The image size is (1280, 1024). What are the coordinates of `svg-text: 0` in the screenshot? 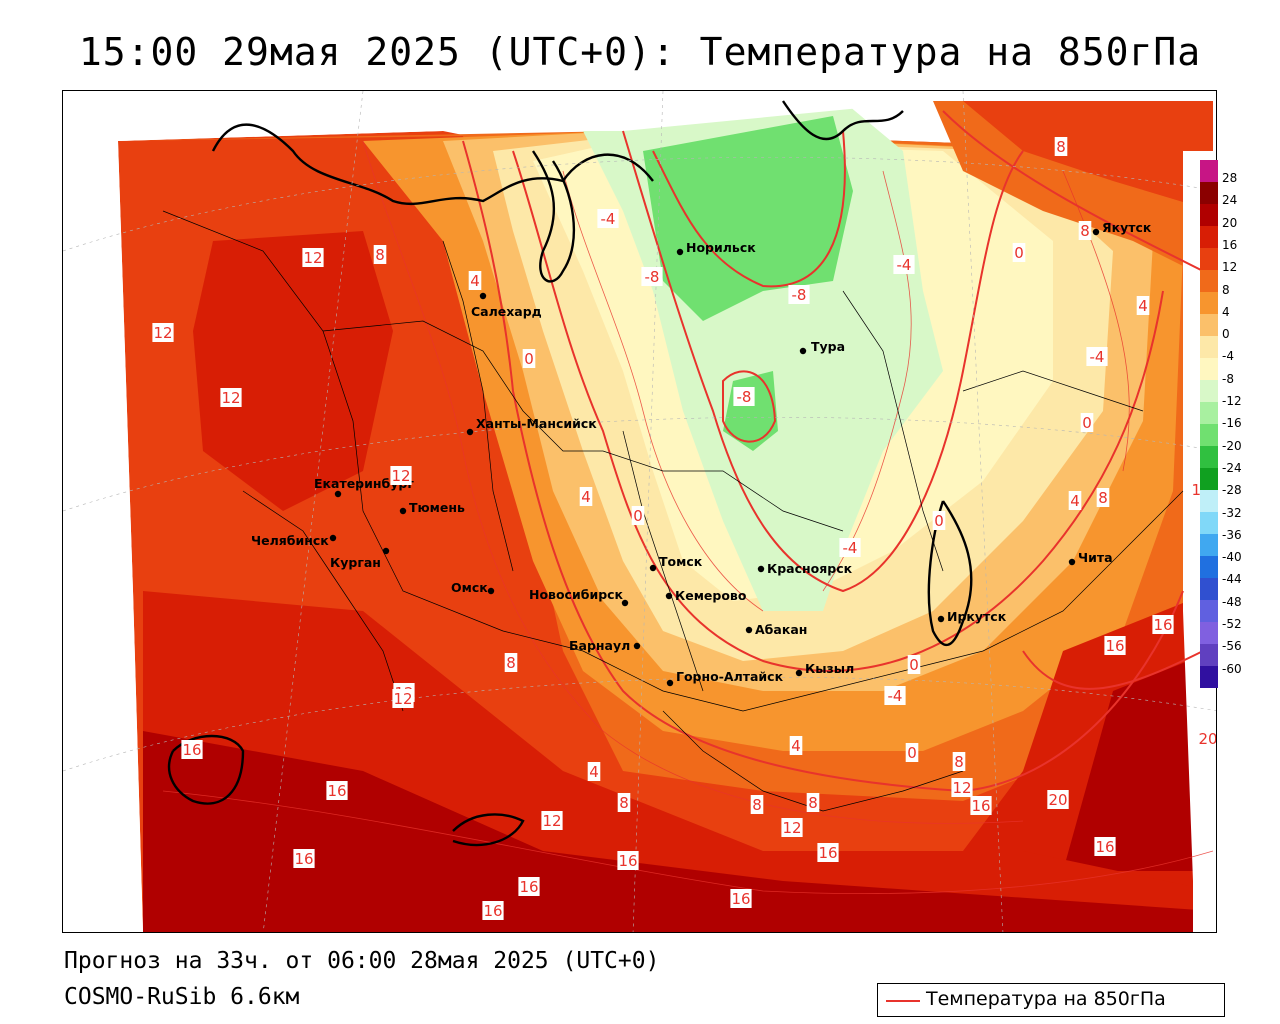 It's located at (939, 521).